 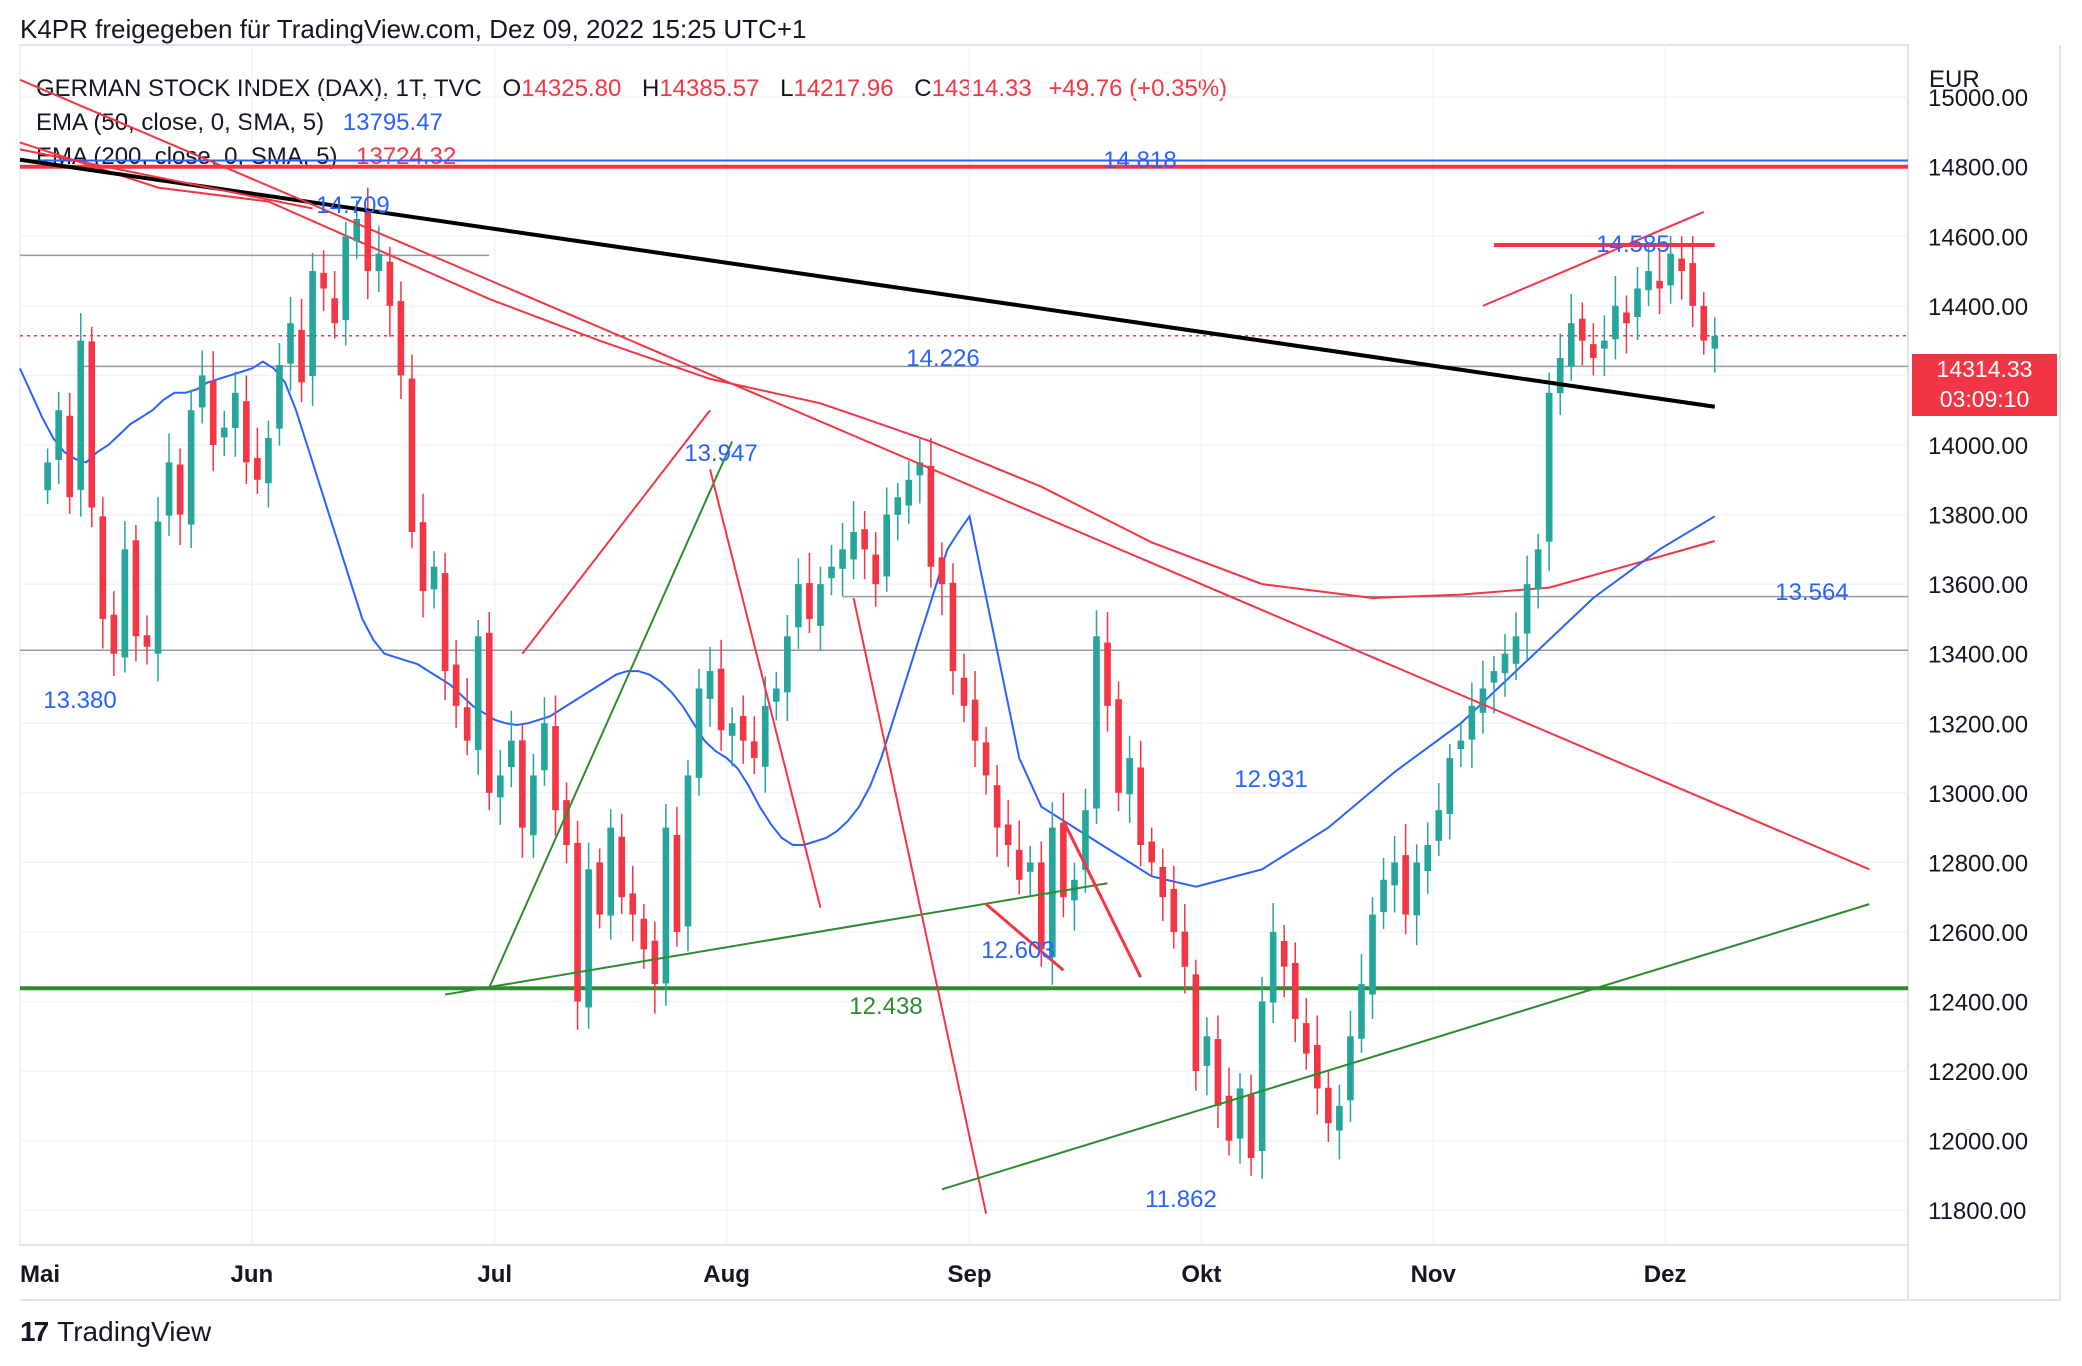 What do you see at coordinates (1984, 385) in the screenshot?
I see `current-price-marker: 14314.33 03:09:10` at bounding box center [1984, 385].